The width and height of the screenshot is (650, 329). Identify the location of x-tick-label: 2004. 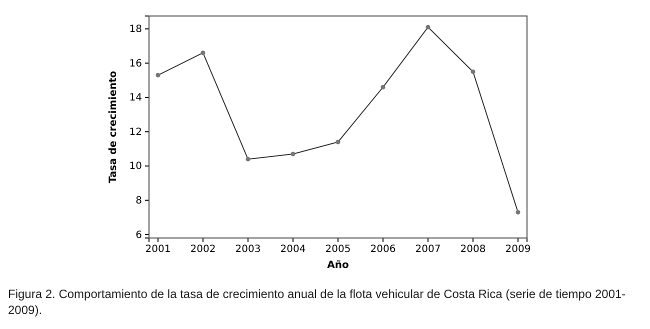
(293, 250).